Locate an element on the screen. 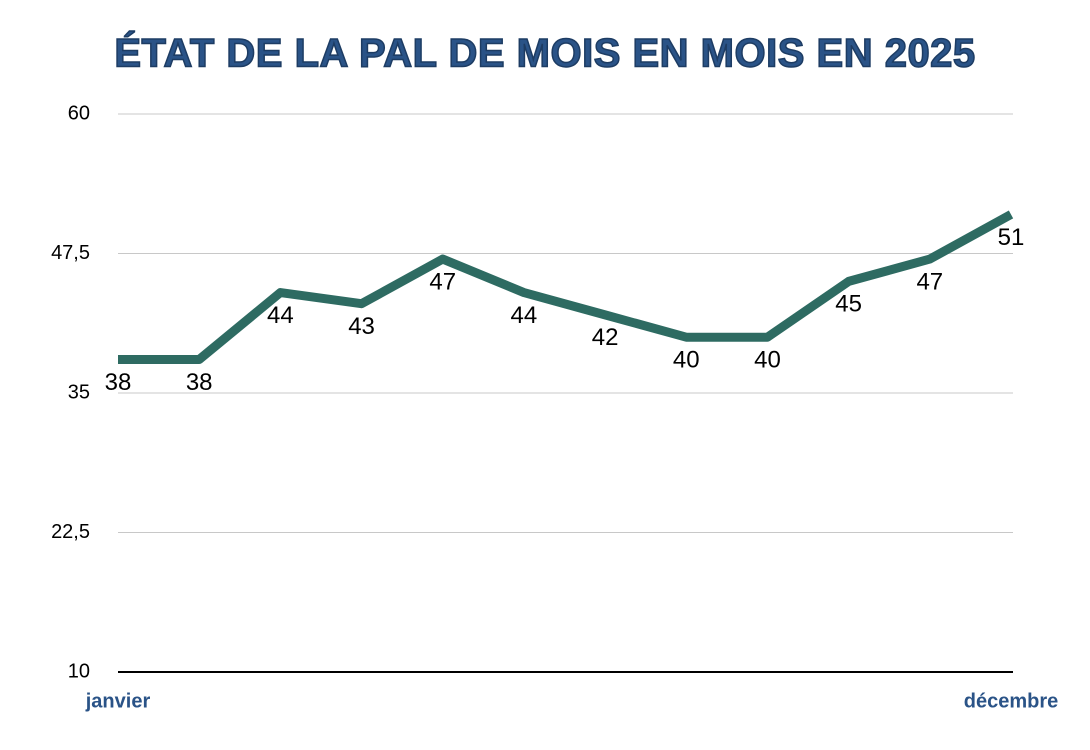 The image size is (1090, 750). chart-title: ÉTAT DE LA PAL DE MOIS EN MOIS EN 2025 is located at coordinates (544, 53).